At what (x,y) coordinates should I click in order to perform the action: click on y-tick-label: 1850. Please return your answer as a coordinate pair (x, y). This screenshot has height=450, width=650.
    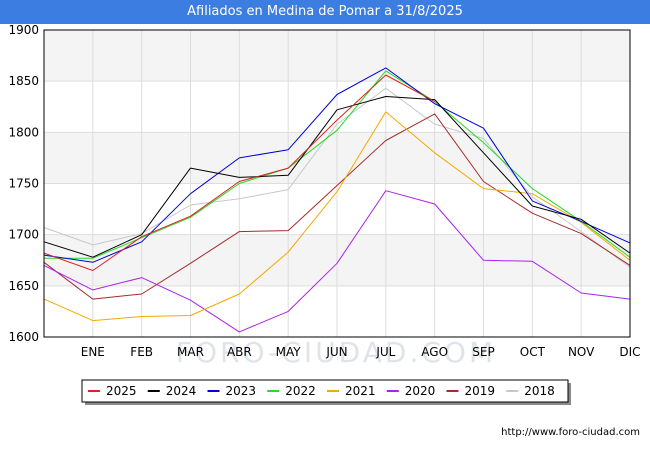
    Looking at the image, I should click on (23, 81).